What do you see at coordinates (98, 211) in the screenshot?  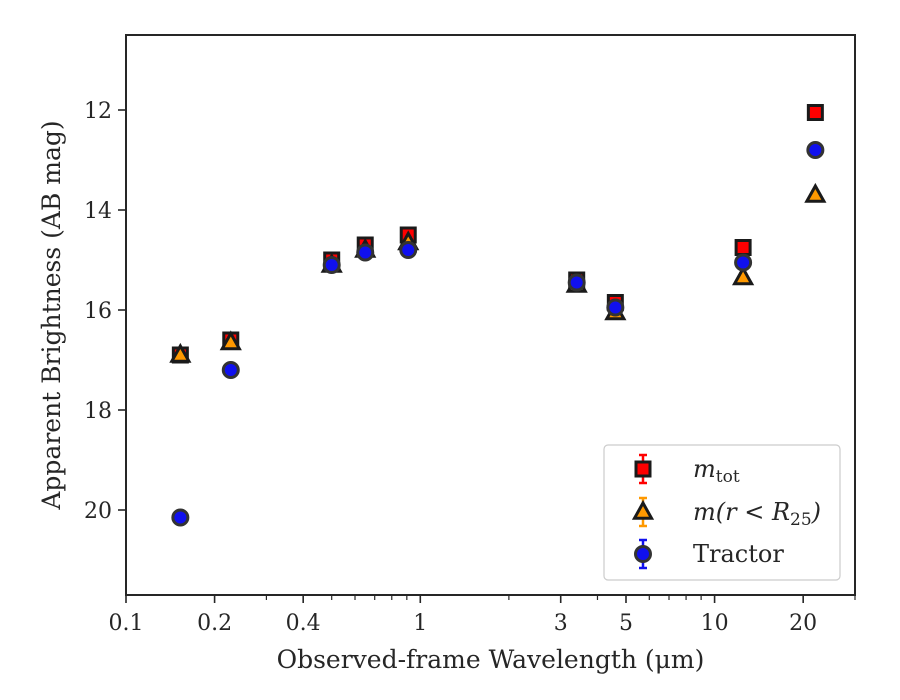 I see `y-tick-label: 14` at bounding box center [98, 211].